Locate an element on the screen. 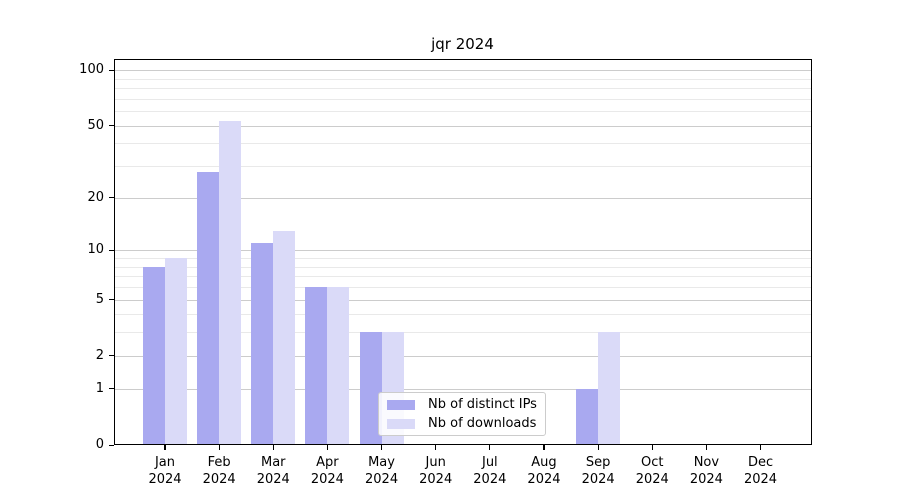 This screenshot has width=900, height=500. legend-label-downloads: Nb of downloads is located at coordinates (482, 423).